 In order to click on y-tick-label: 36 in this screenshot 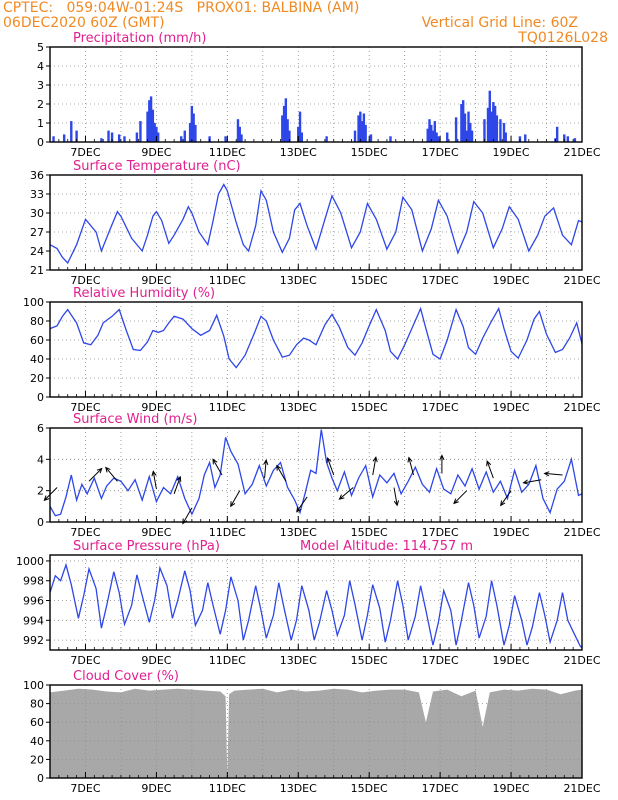, I will do `click(37, 175)`.